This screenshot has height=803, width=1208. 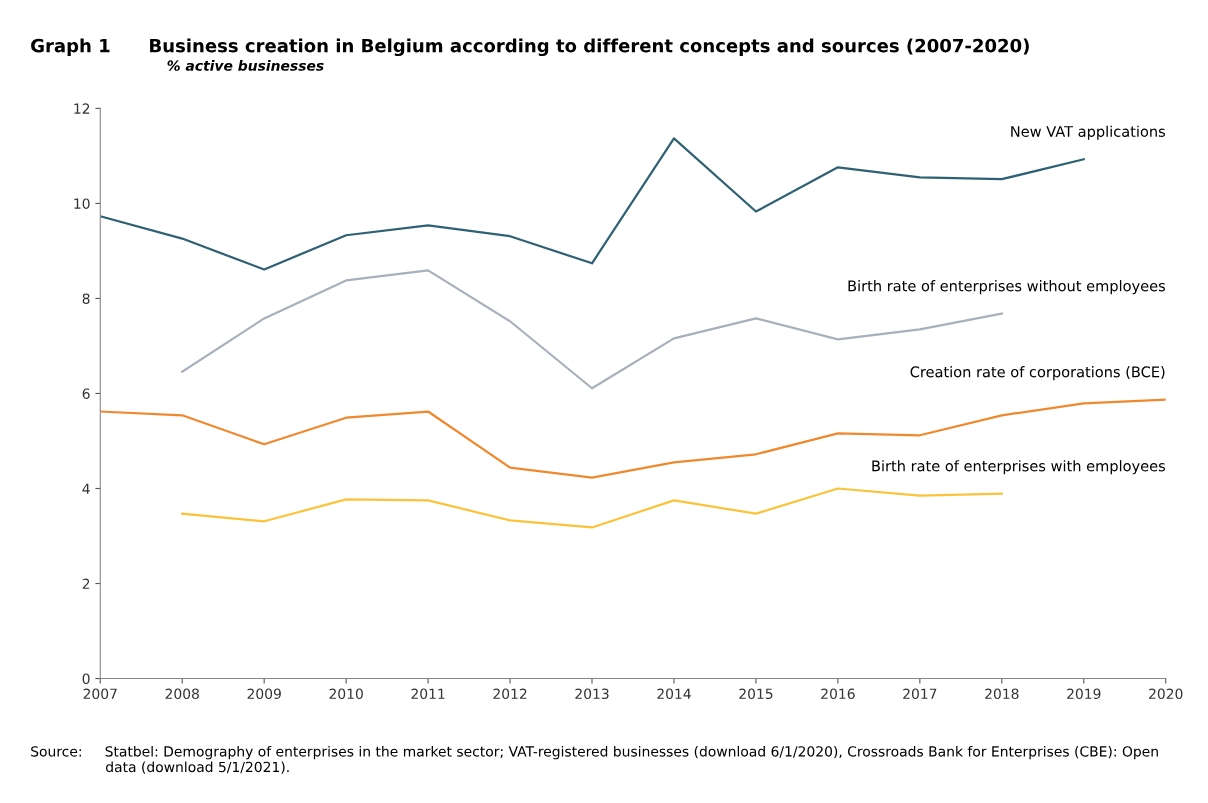 I want to click on y-tick-label: 8, so click(x=86, y=298).